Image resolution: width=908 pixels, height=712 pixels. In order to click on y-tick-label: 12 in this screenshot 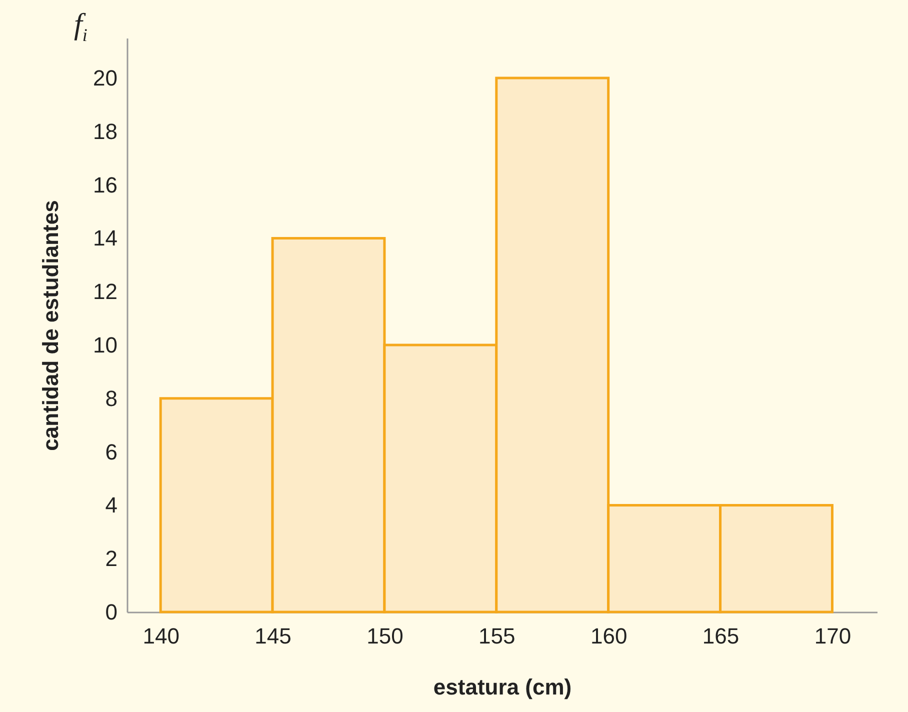, I will do `click(105, 291)`.